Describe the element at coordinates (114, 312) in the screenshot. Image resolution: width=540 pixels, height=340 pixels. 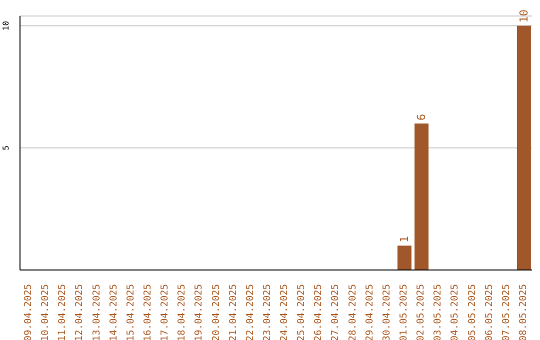
I see `x-tick-label: 14.04.2025` at that location.